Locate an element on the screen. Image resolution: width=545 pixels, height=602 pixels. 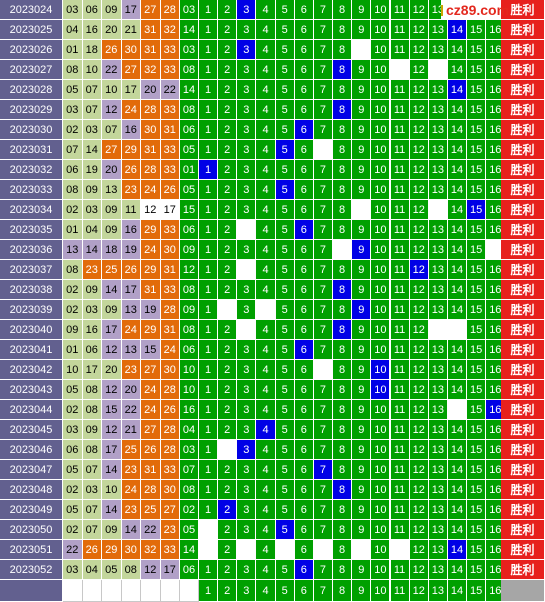
red-ball-cell: 02 is located at coordinates (73, 210).